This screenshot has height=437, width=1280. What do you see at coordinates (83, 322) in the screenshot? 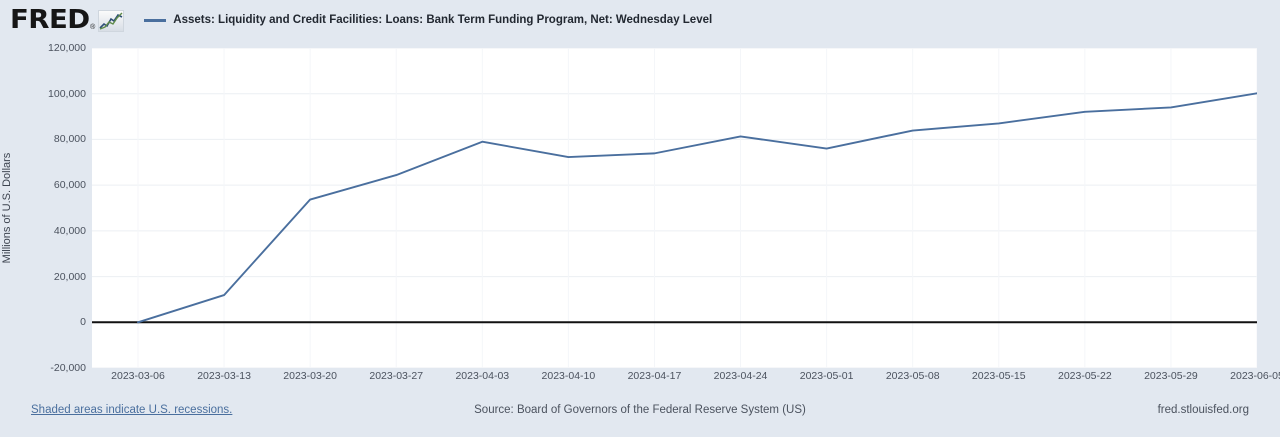
I see `y-axis-tick-label: 0` at bounding box center [83, 322].